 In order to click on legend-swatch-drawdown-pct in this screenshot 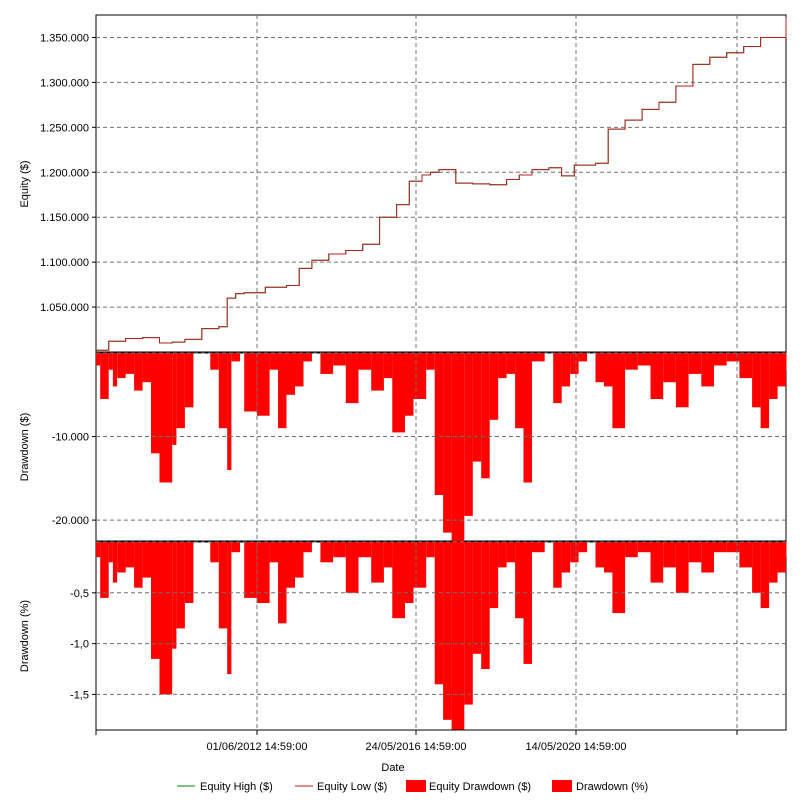, I will do `click(562, 786)`.